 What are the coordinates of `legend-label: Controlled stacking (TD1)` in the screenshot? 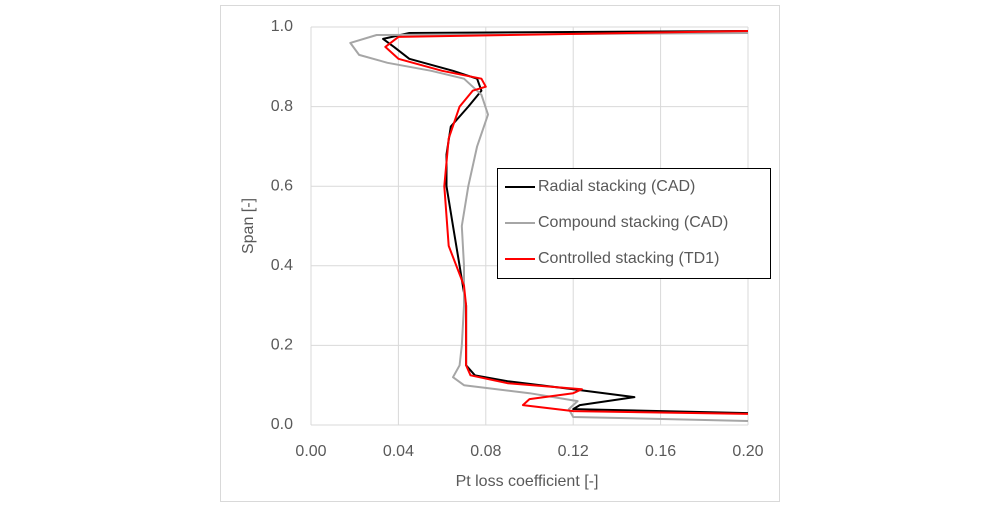 It's located at (628, 258).